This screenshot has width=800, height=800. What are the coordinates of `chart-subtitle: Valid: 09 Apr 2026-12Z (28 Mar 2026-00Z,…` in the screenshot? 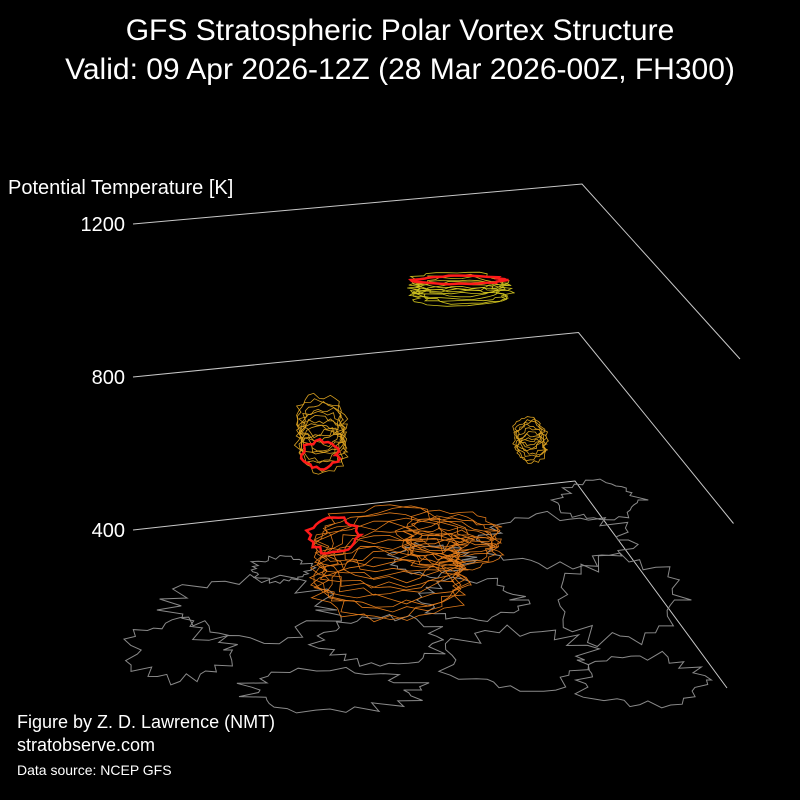 It's located at (400, 69).